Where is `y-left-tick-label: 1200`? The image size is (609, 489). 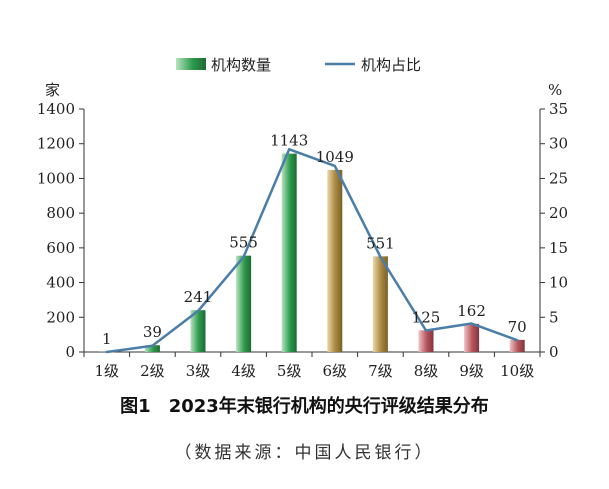 y-left-tick-label: 1200 is located at coordinates (56, 144).